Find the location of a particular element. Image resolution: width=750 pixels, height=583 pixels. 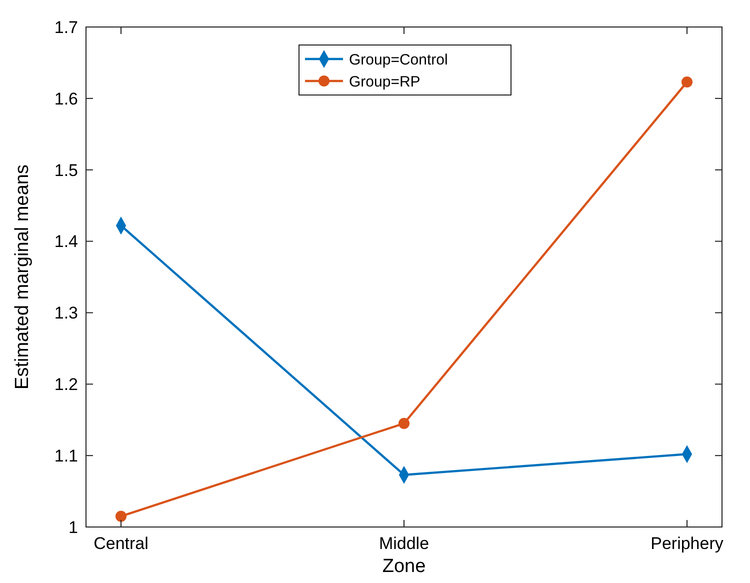

y-tick-label: 1.2 is located at coordinates (66, 384).